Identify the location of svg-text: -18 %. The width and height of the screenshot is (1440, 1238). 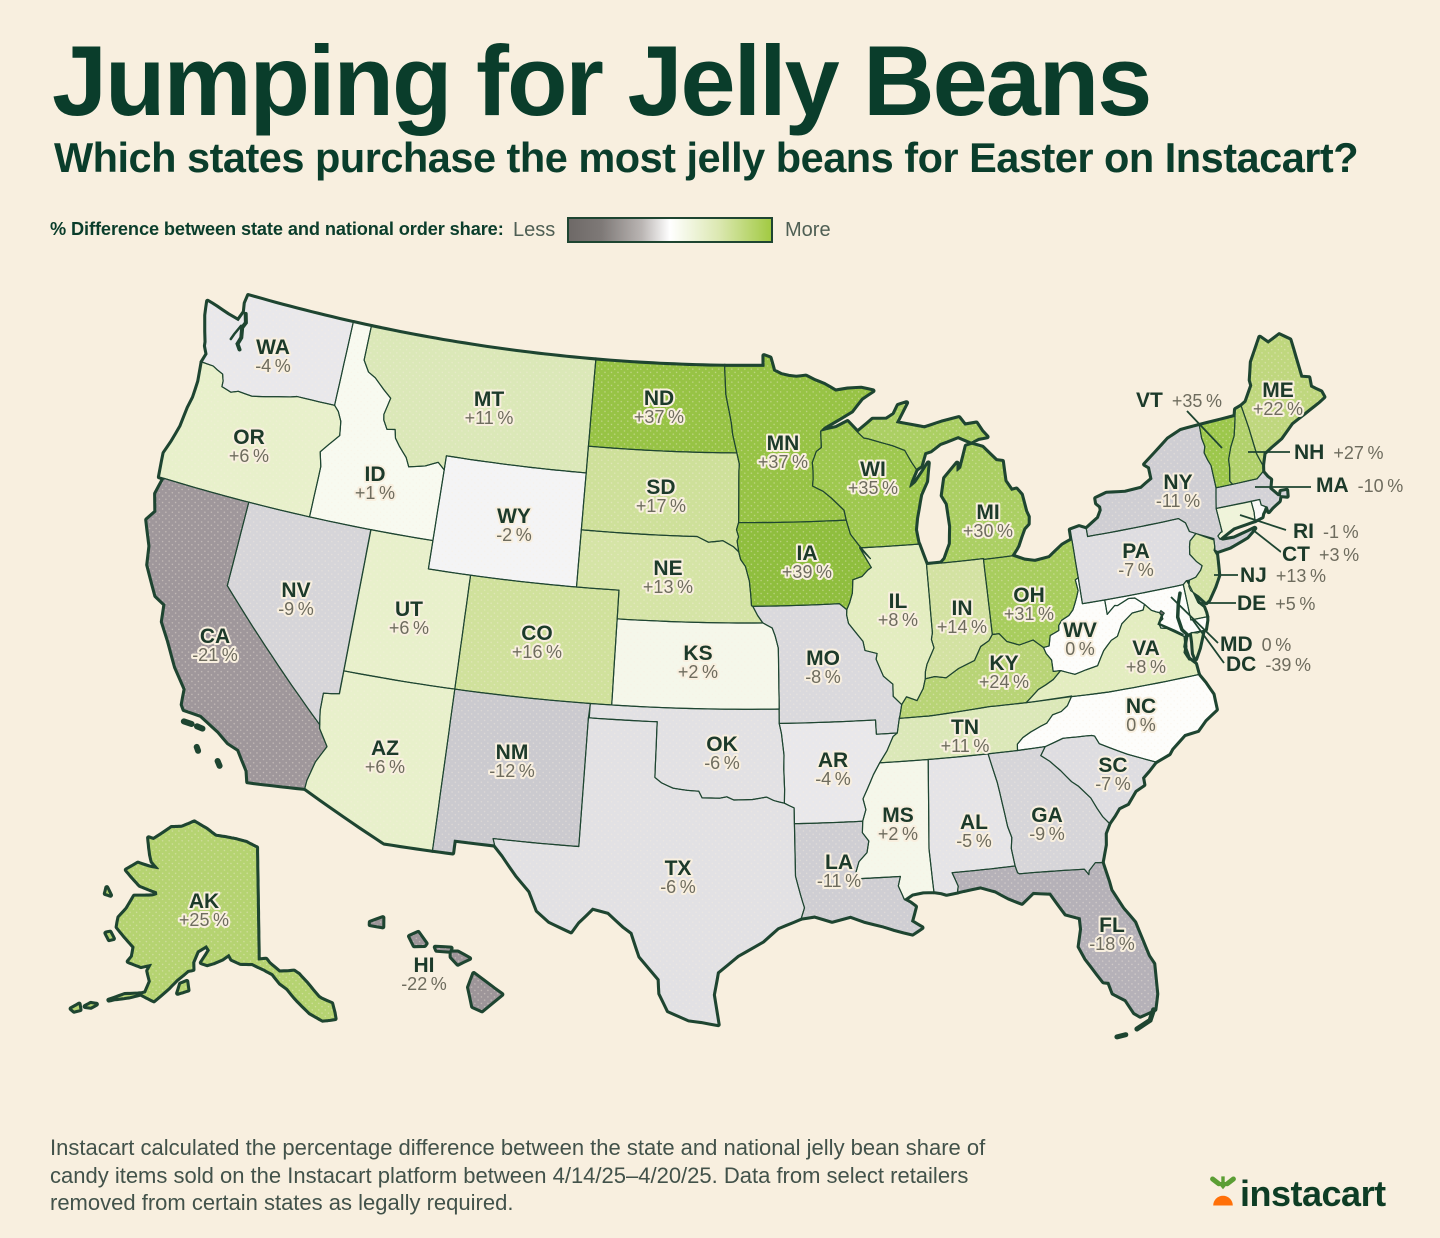
(1112, 944).